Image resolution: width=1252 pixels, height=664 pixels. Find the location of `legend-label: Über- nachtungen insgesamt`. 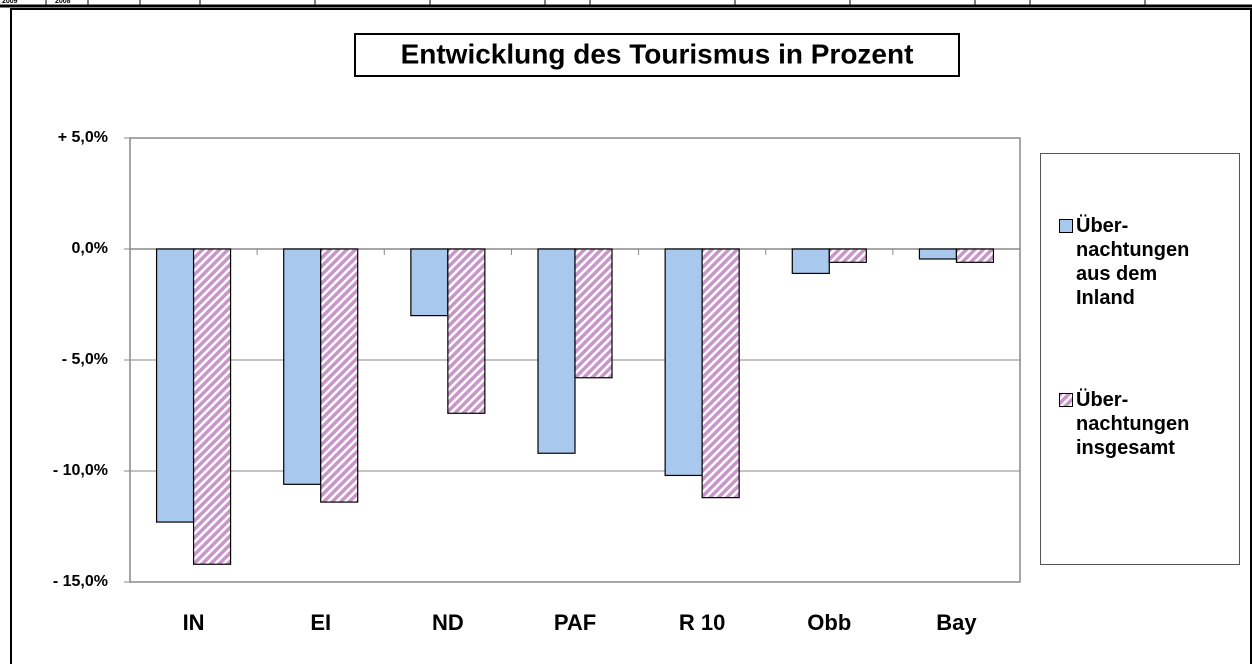

legend-label: Über- nachtungen insgesamt is located at coordinates (1133, 424).